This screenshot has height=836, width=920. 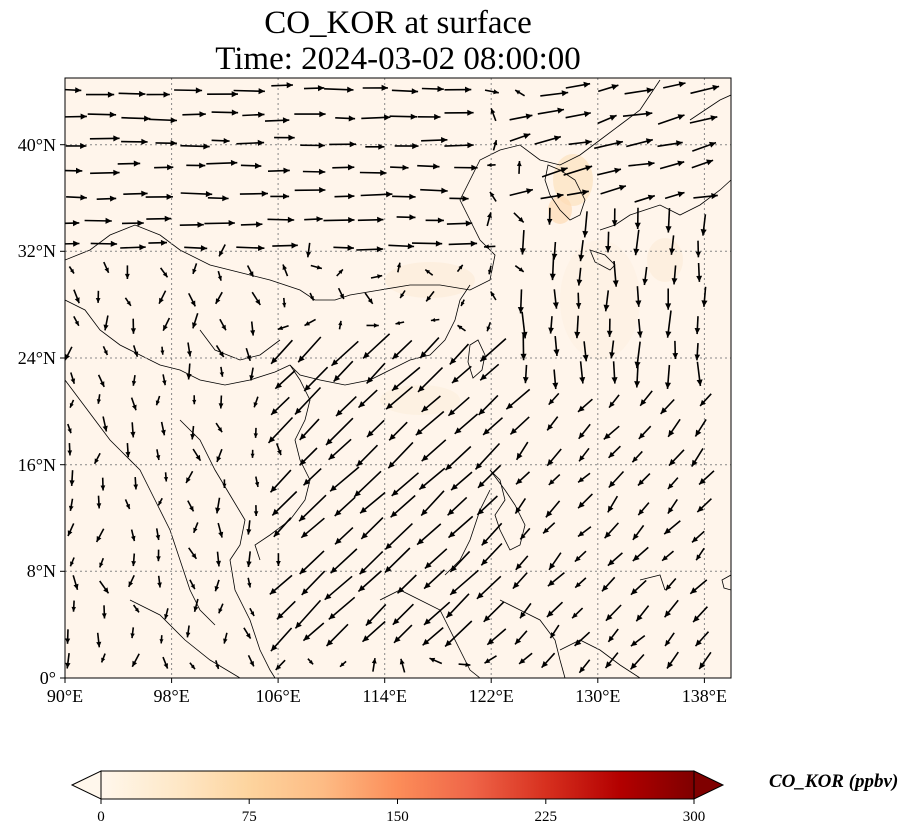 What do you see at coordinates (101, 817) in the screenshot?
I see `colorbar-tick-label: 0` at bounding box center [101, 817].